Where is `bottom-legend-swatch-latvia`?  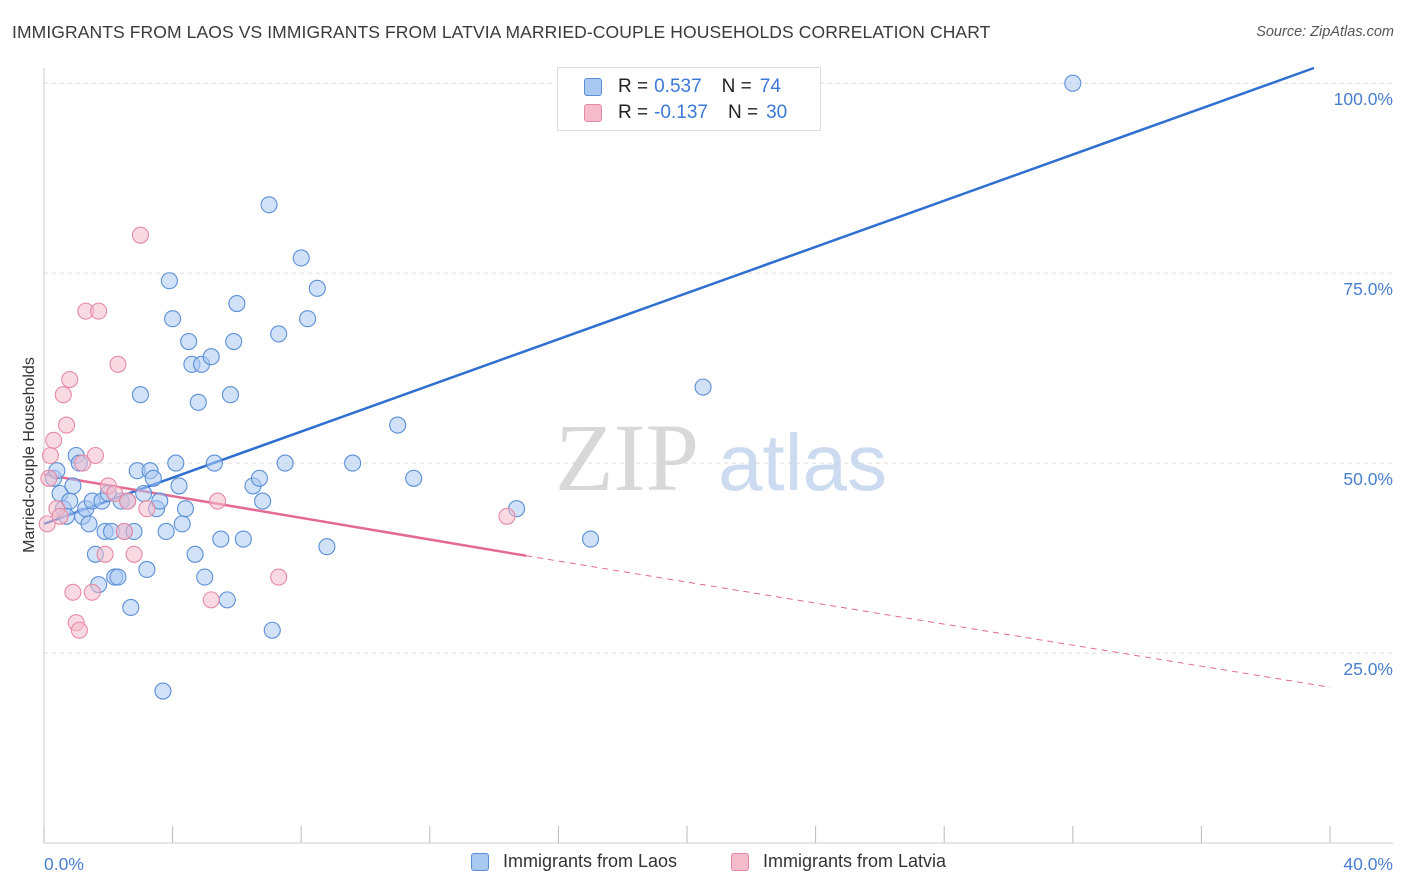 bottom-legend-swatch-latvia is located at coordinates (740, 861).